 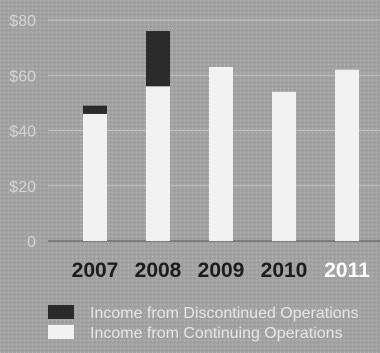 What do you see at coordinates (31, 242) in the screenshot?
I see `y-tick-label-0: 0` at bounding box center [31, 242].